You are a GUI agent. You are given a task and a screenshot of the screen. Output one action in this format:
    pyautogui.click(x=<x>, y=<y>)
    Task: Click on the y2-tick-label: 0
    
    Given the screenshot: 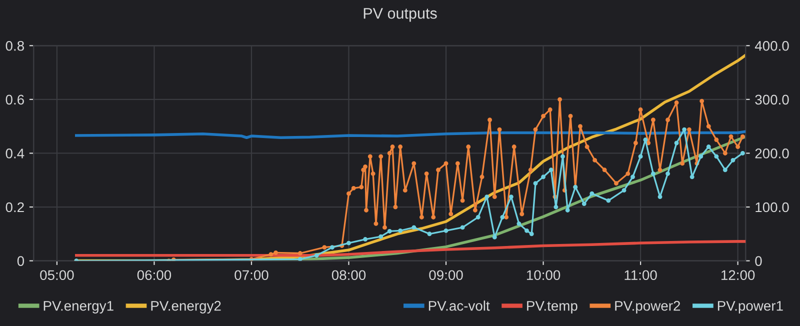 What is the action you would take?
    pyautogui.click(x=758, y=261)
    